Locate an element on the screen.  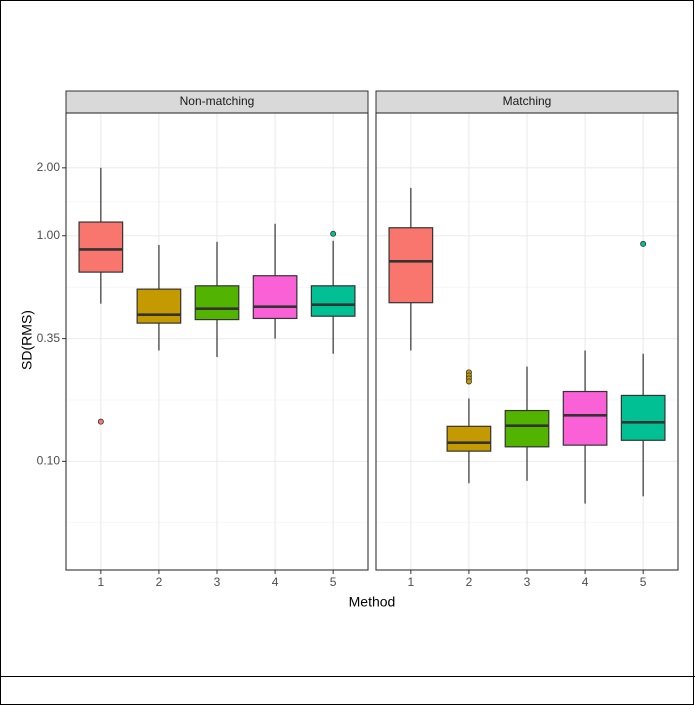
y-axis-title: SD(RMS) is located at coordinates (27, 340).